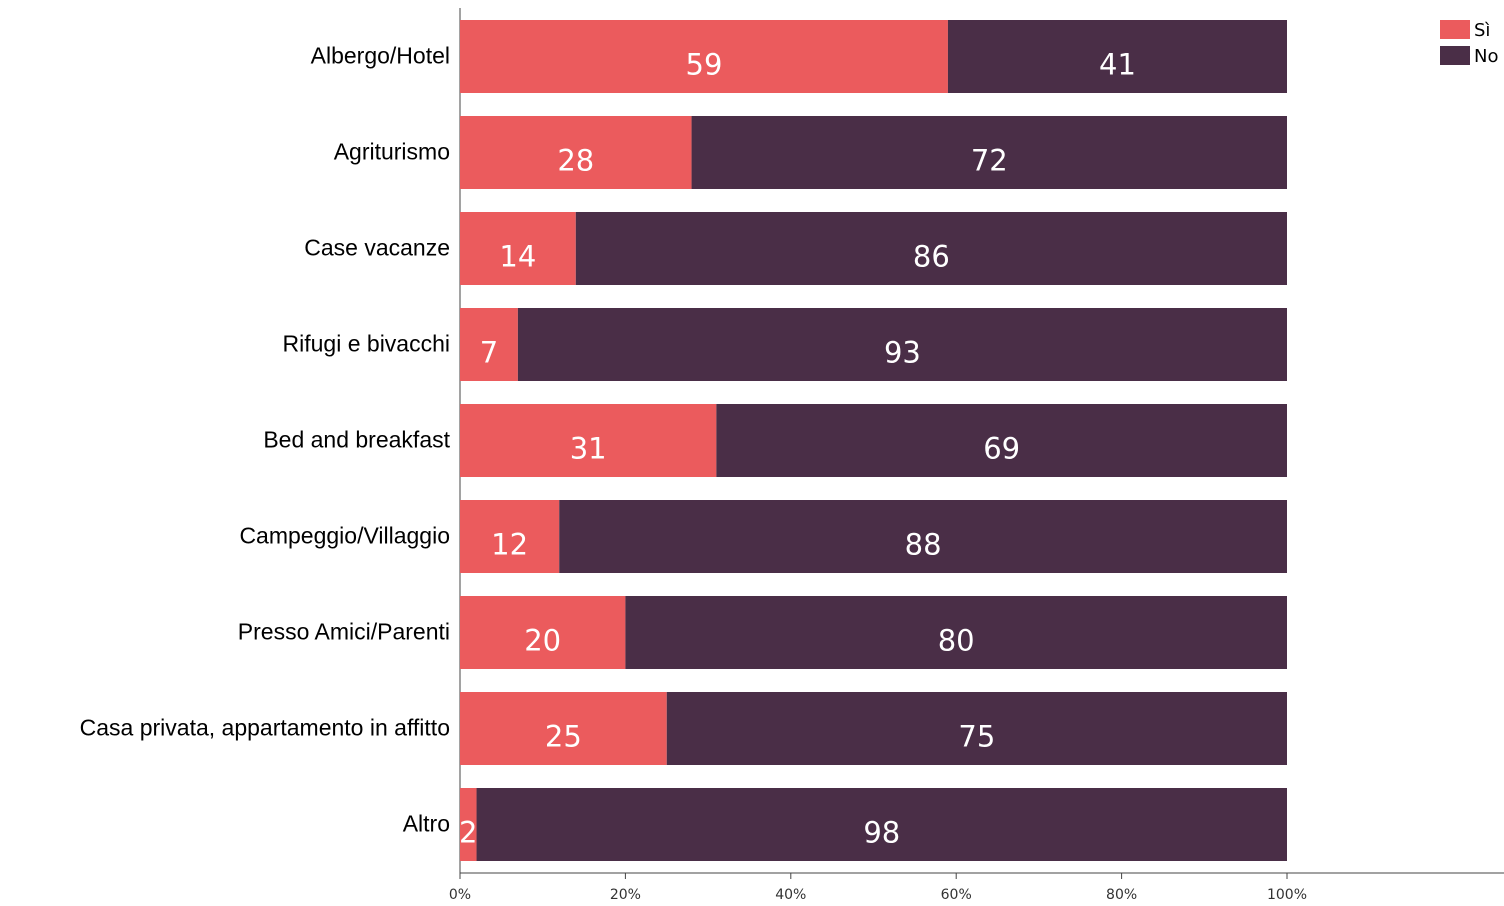 This screenshot has width=1504, height=906. Describe the element at coordinates (625, 895) in the screenshot. I see `x-tick-label: 20%` at that location.